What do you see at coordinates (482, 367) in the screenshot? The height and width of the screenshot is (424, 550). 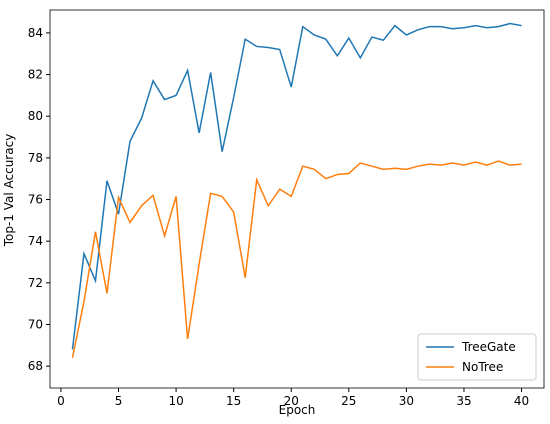 I see `legend-label: NoTree` at bounding box center [482, 367].